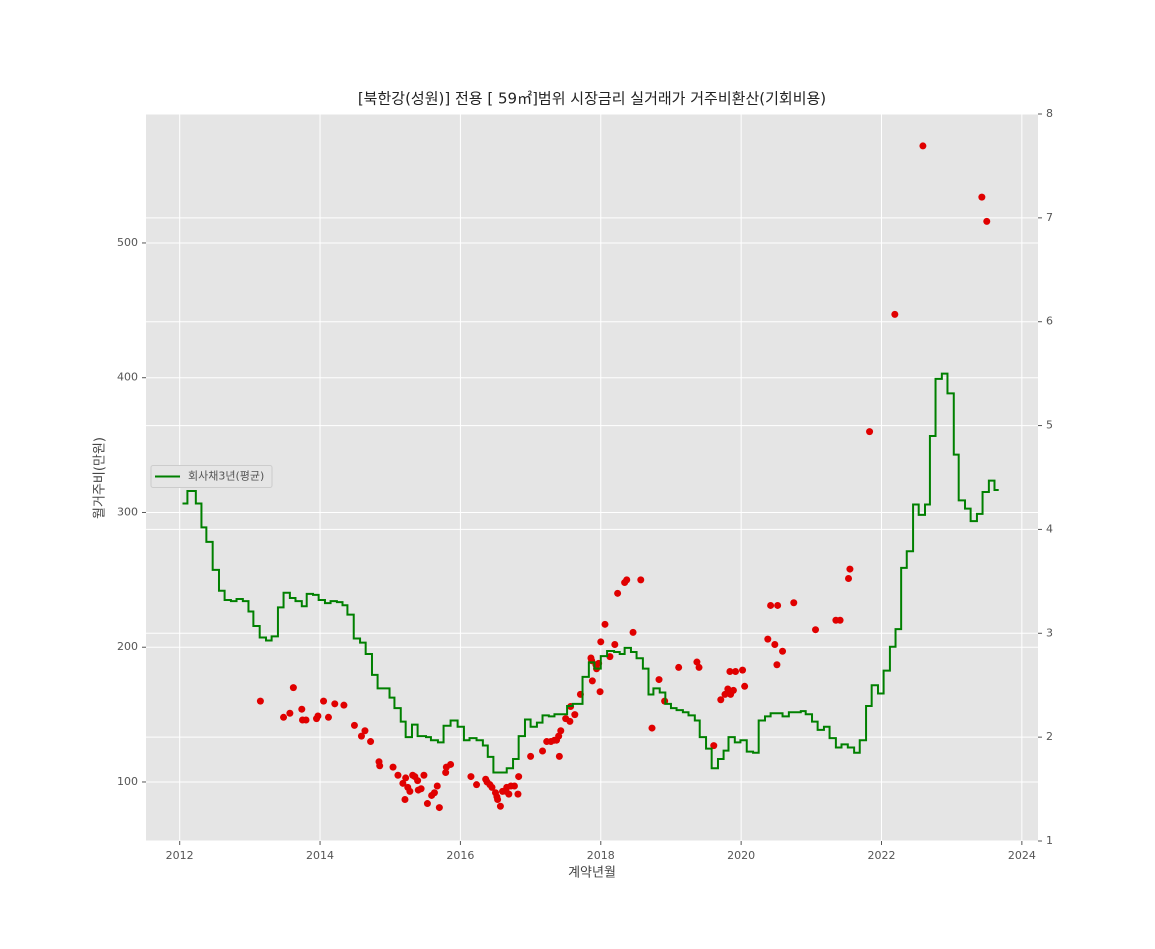 The height and width of the screenshot is (949, 1155). Describe the element at coordinates (1049, 528) in the screenshot. I see `y2-tick-label: 4` at that location.